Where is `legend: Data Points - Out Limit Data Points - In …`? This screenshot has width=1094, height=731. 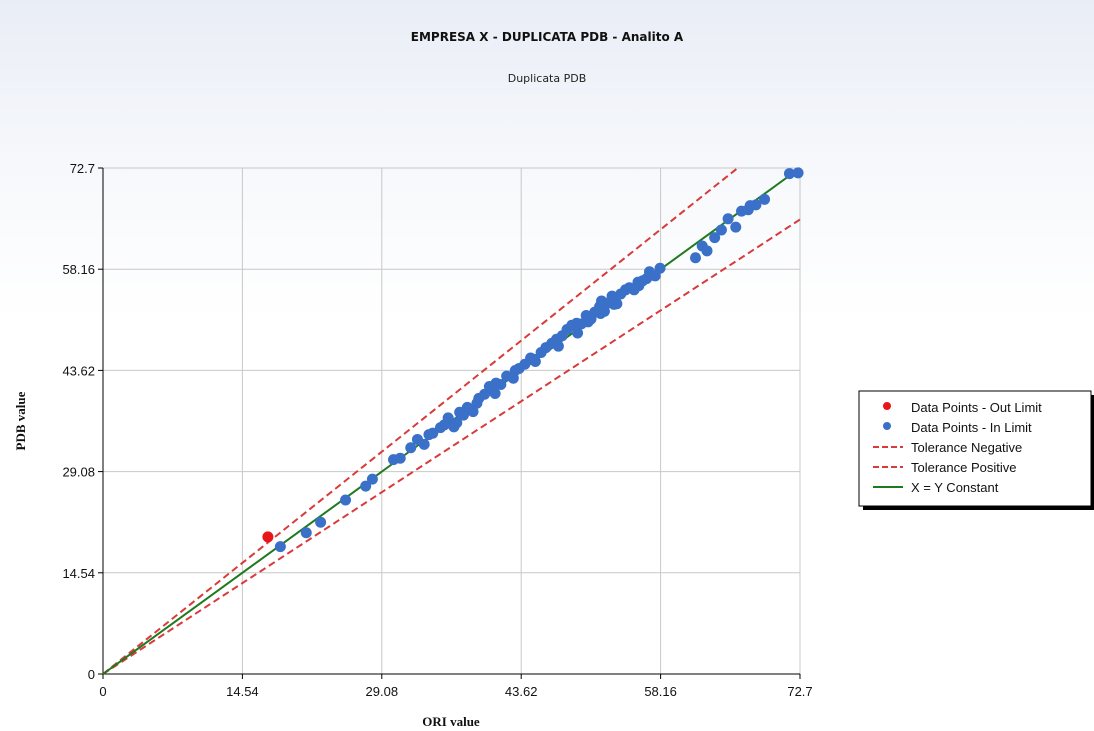 legend: Data Points - Out Limit Data Points - In … is located at coordinates (976, 450).